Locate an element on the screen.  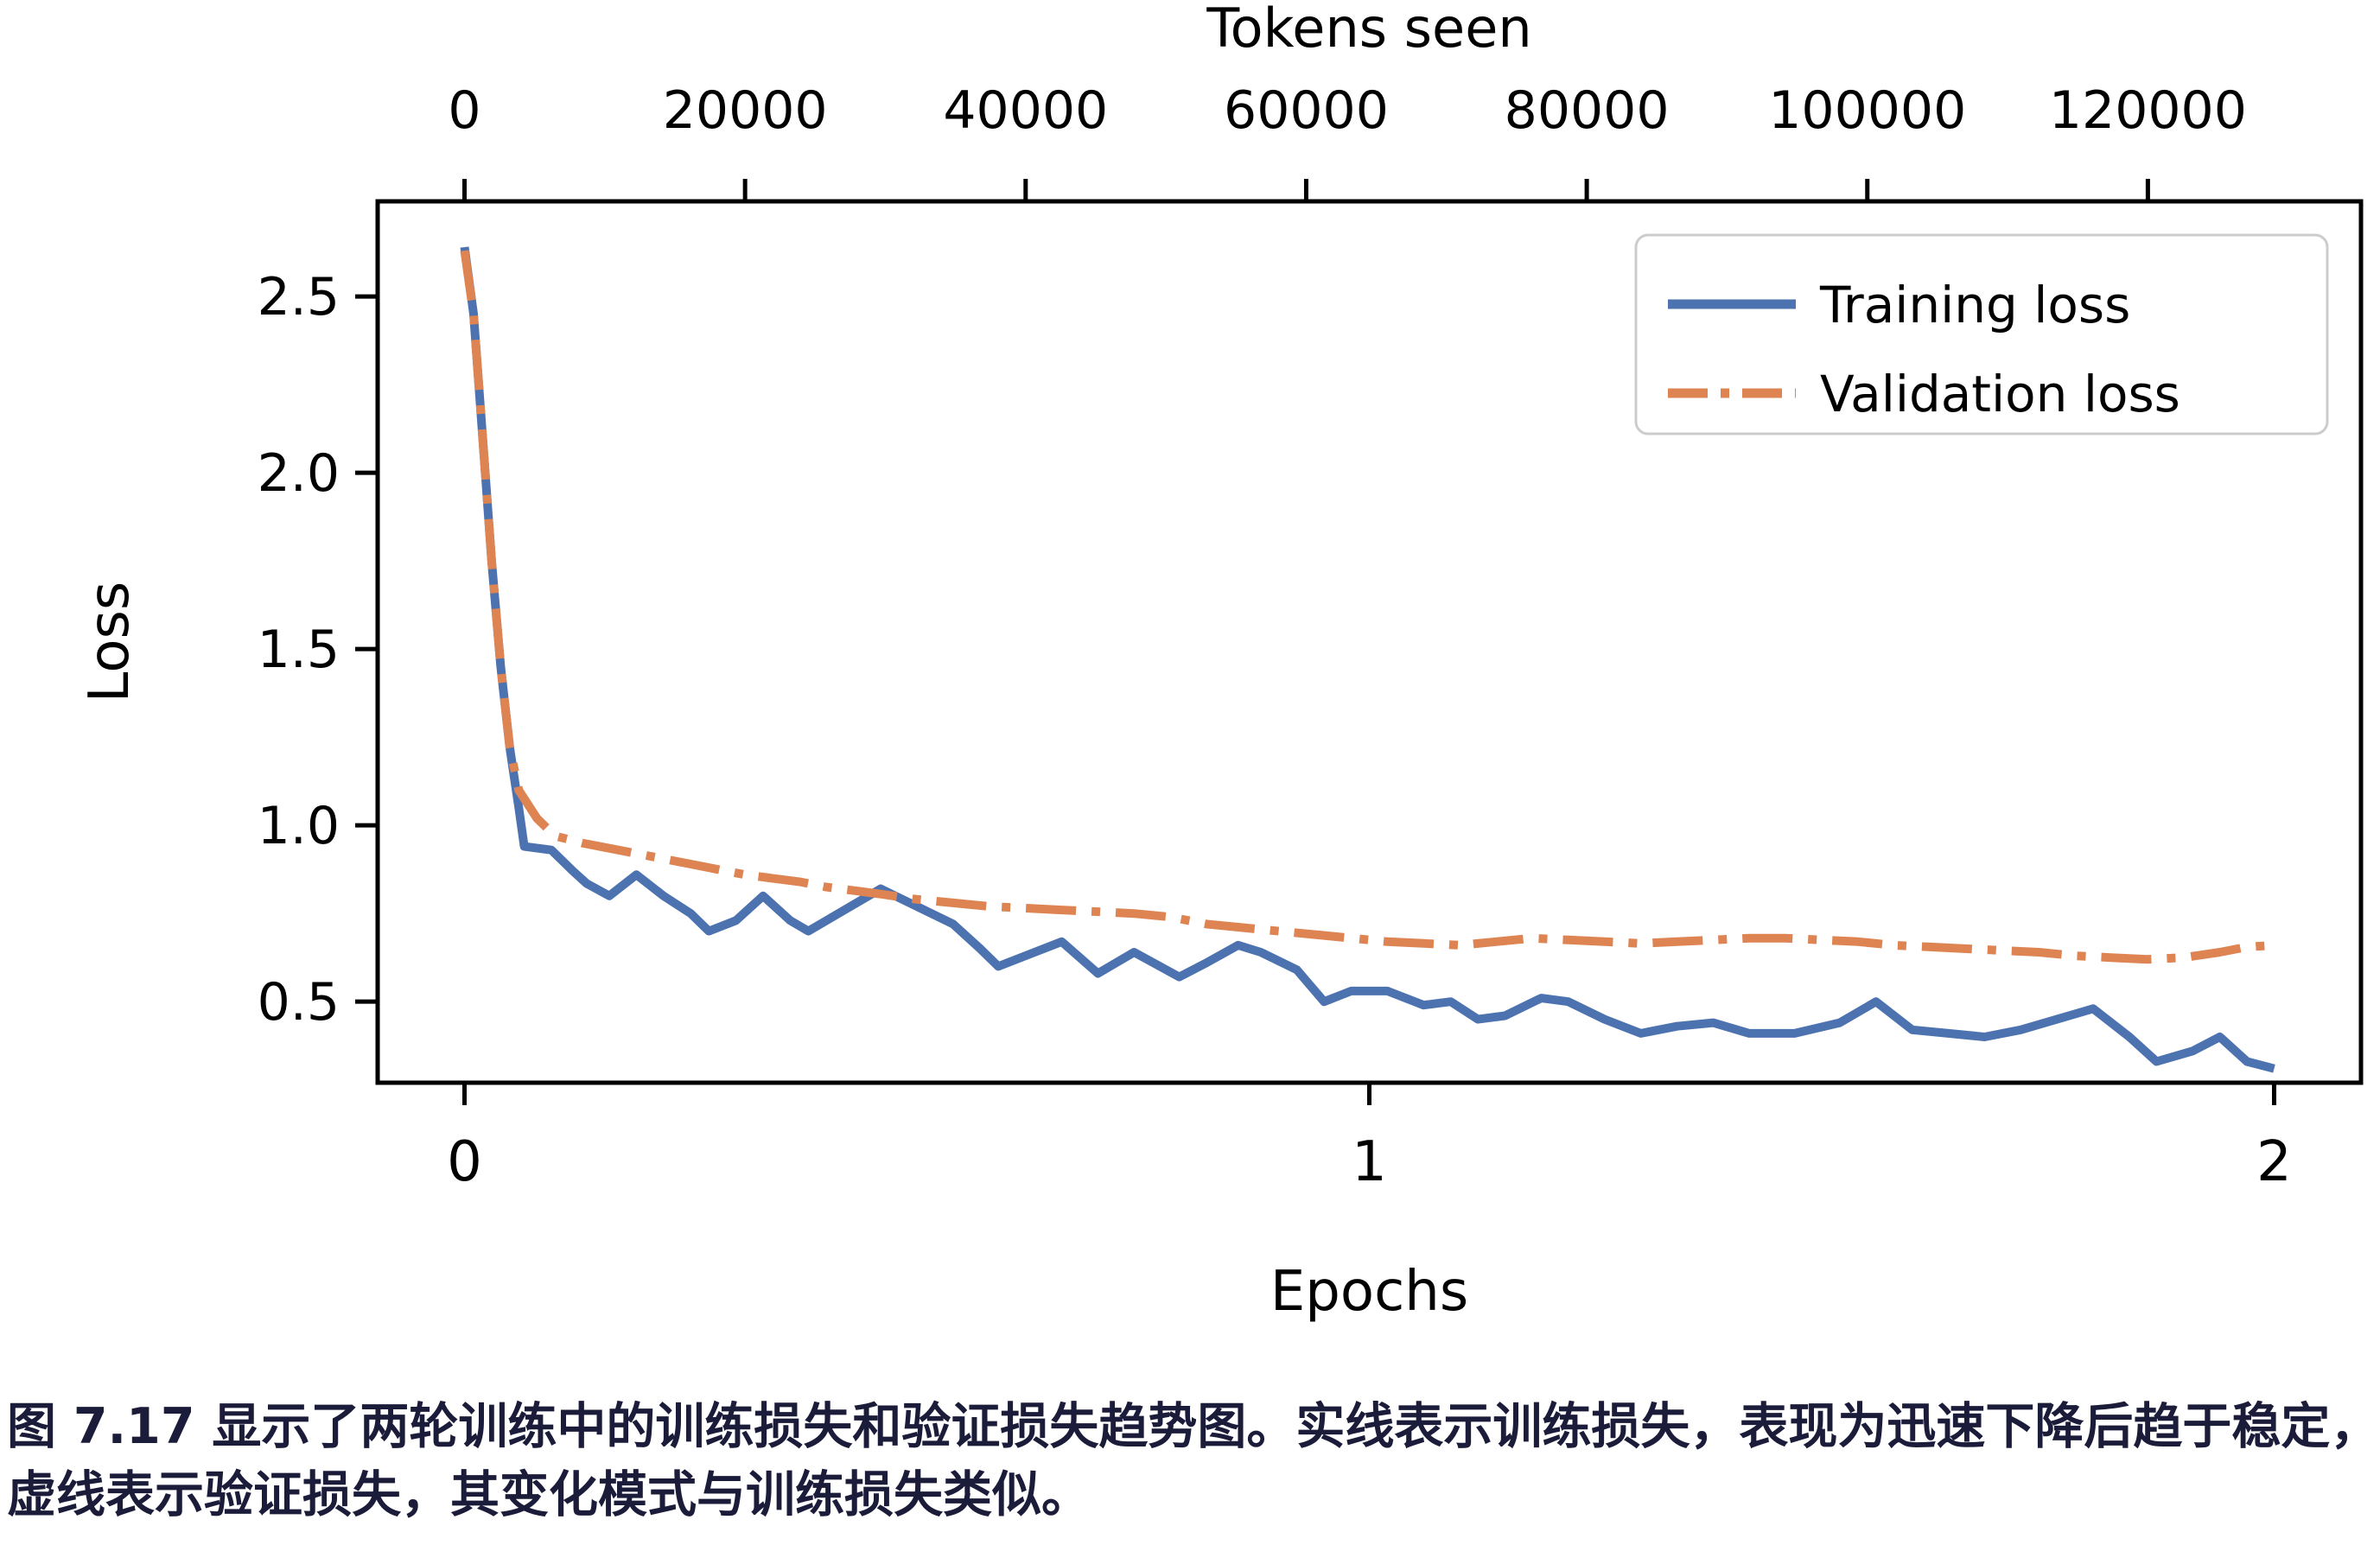
top-axis-tick-label: 60000 is located at coordinates (1306, 110).